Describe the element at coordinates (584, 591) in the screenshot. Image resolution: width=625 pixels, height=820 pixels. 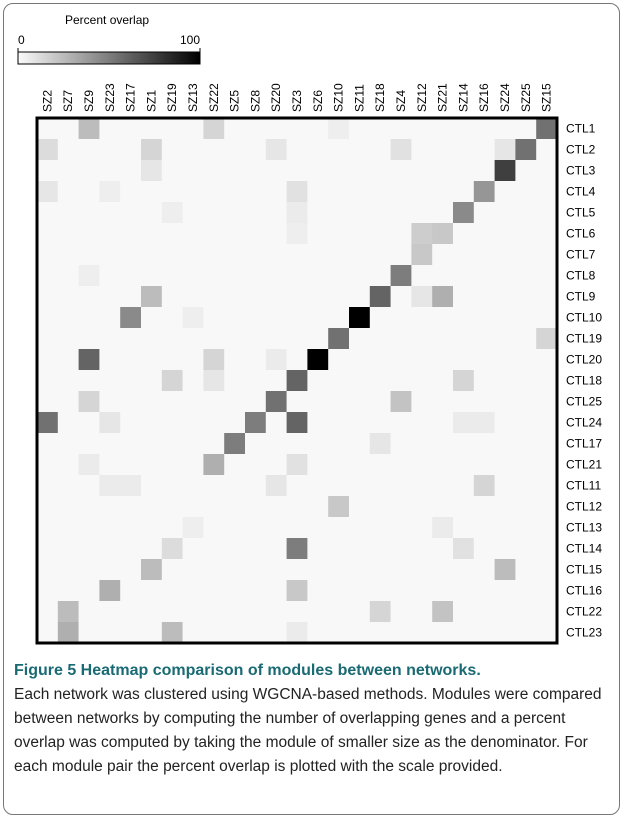
I see `y-label: CTL16` at that location.